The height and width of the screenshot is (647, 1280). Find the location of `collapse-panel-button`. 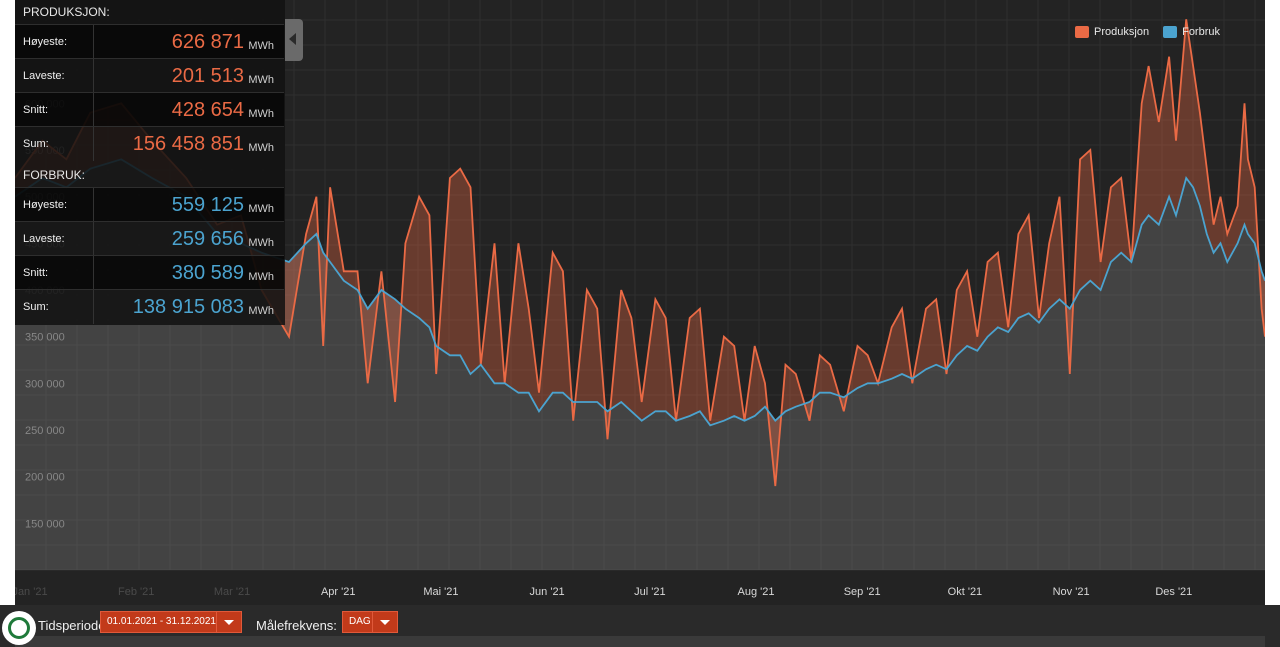

collapse-panel-button is located at coordinates (294, 40).